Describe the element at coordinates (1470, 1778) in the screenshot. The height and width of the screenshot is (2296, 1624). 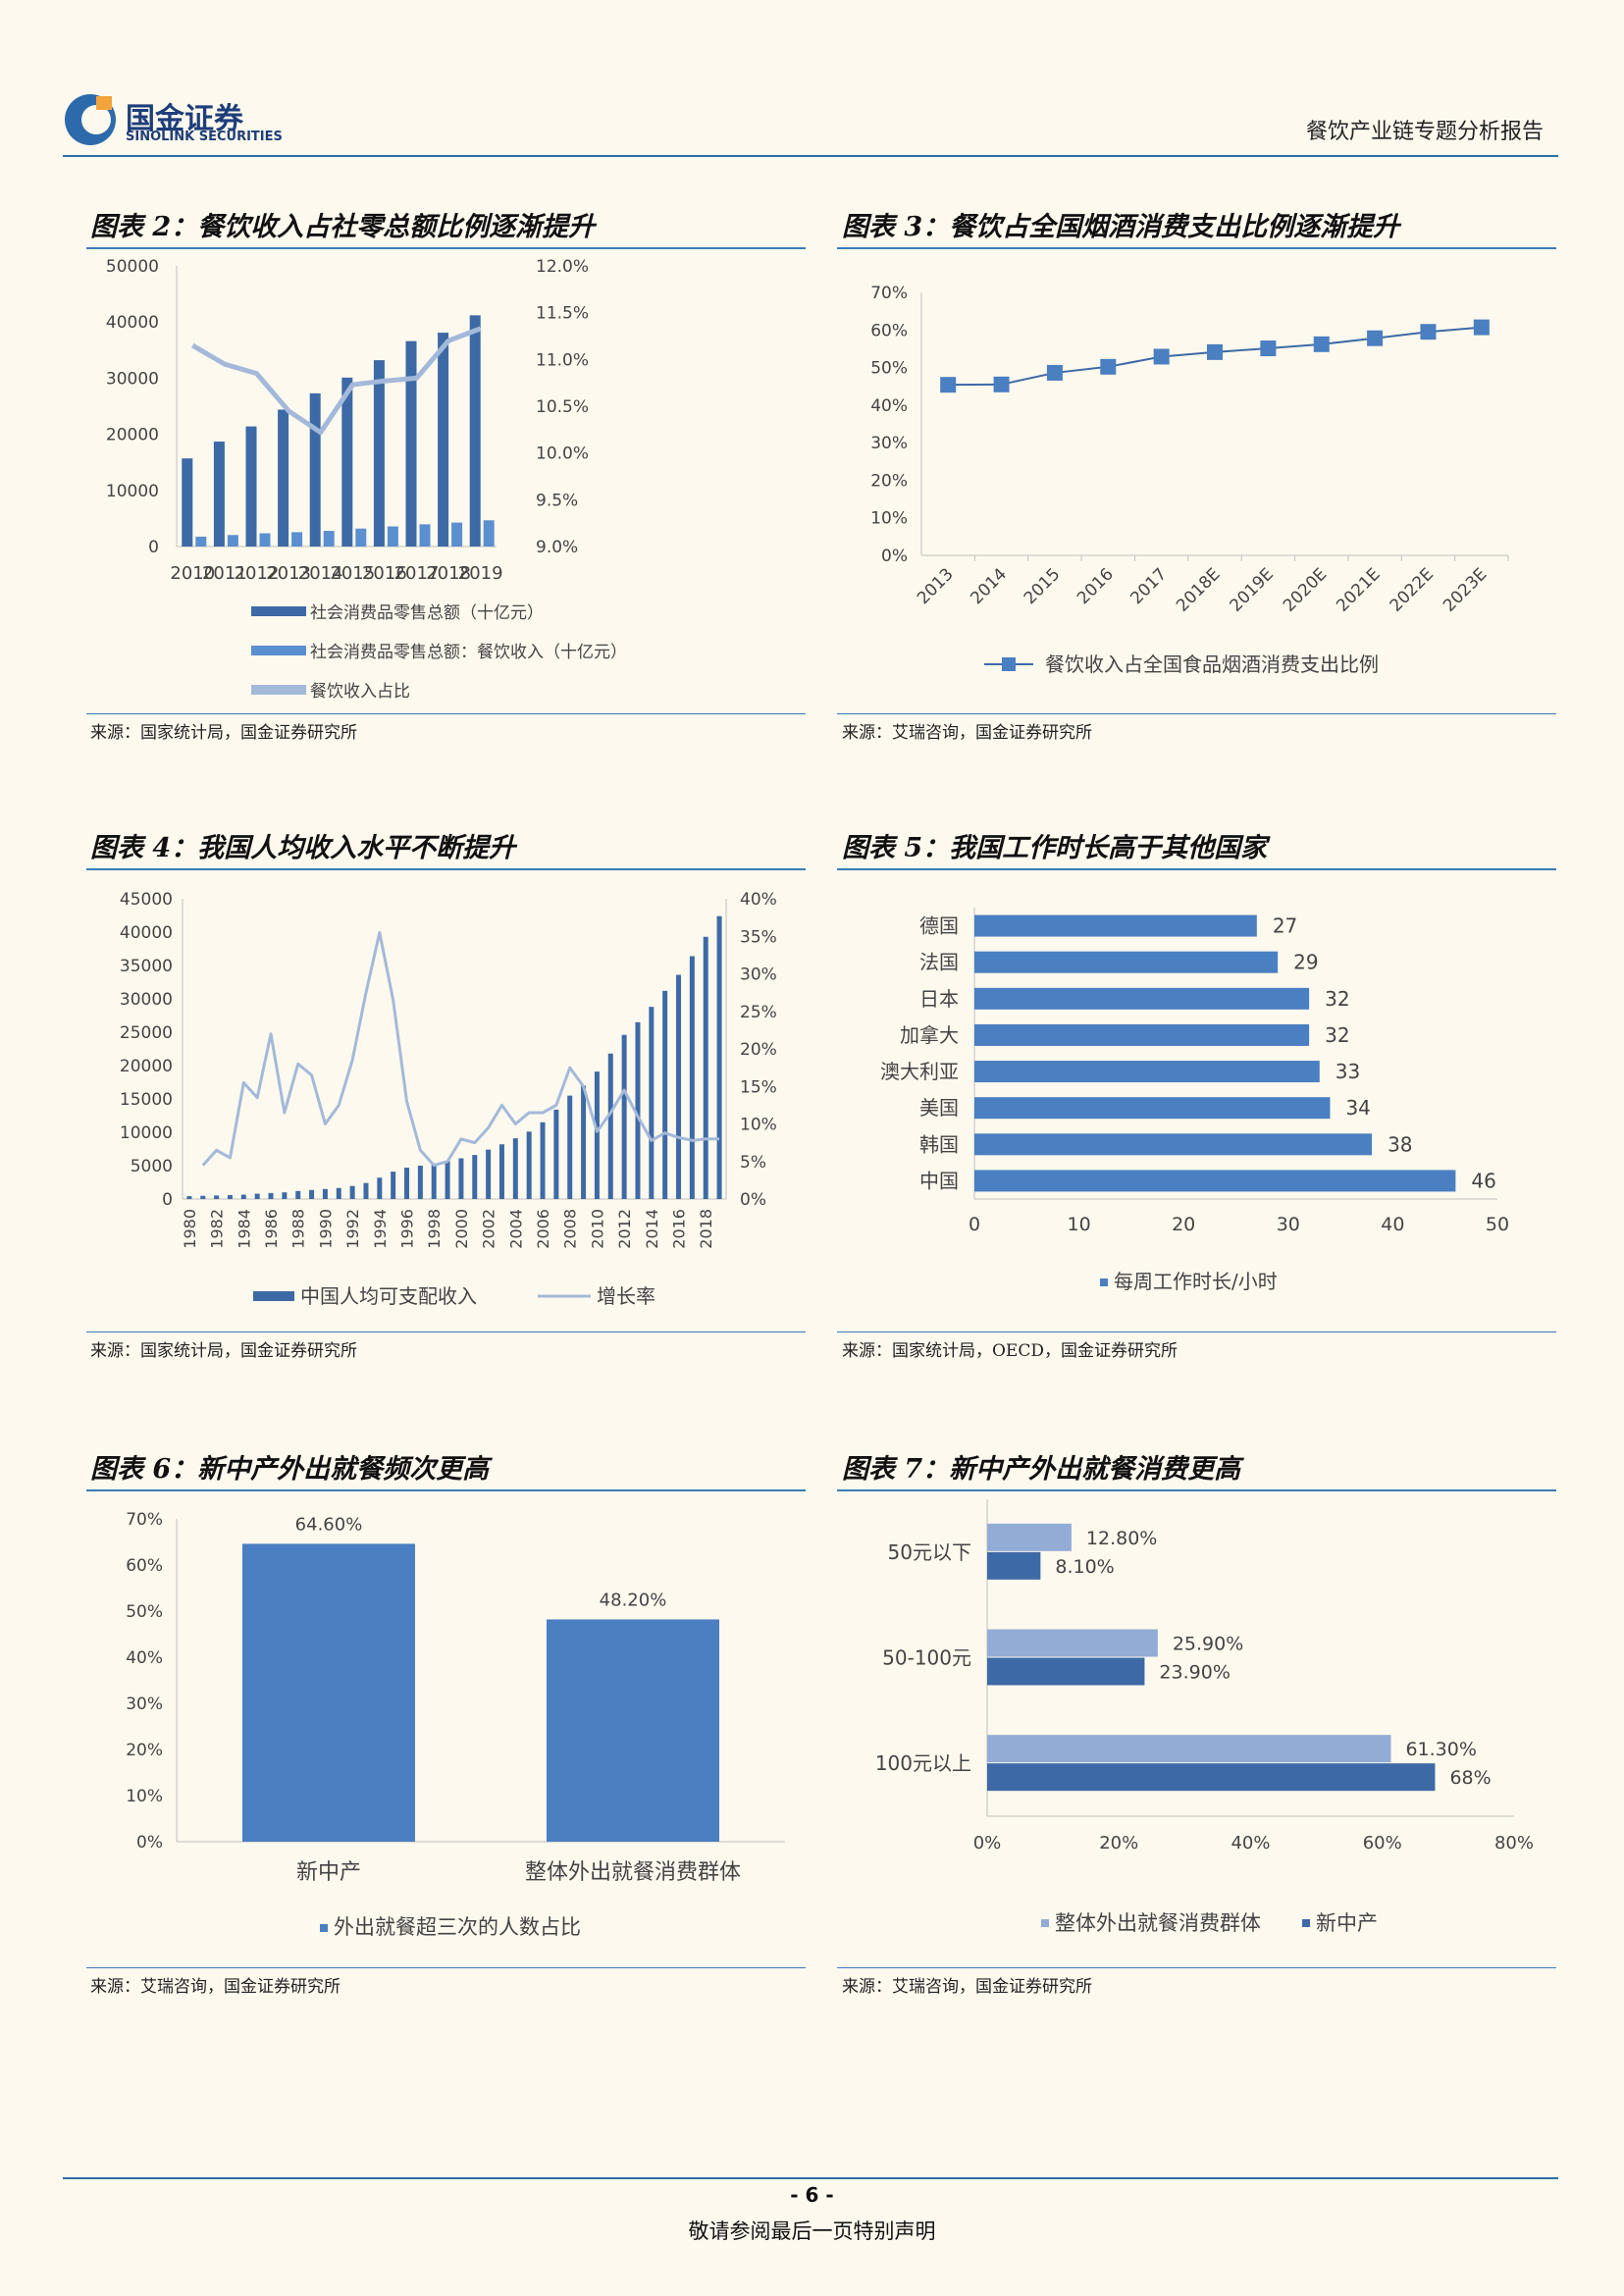
I see `data-label: 68%` at that location.